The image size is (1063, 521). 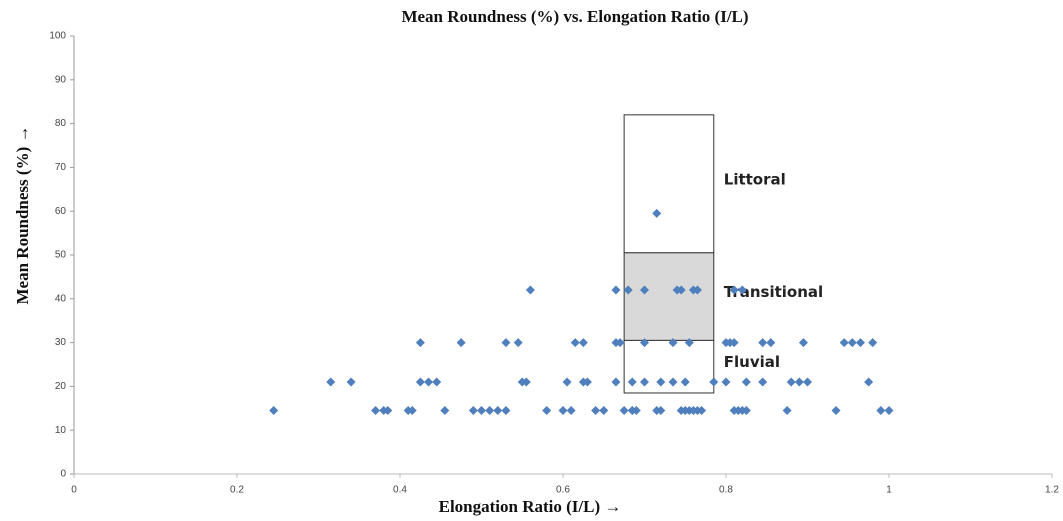 What do you see at coordinates (22, 215) in the screenshot?
I see `y-axis-label: Mean Roundness (%) →` at bounding box center [22, 215].